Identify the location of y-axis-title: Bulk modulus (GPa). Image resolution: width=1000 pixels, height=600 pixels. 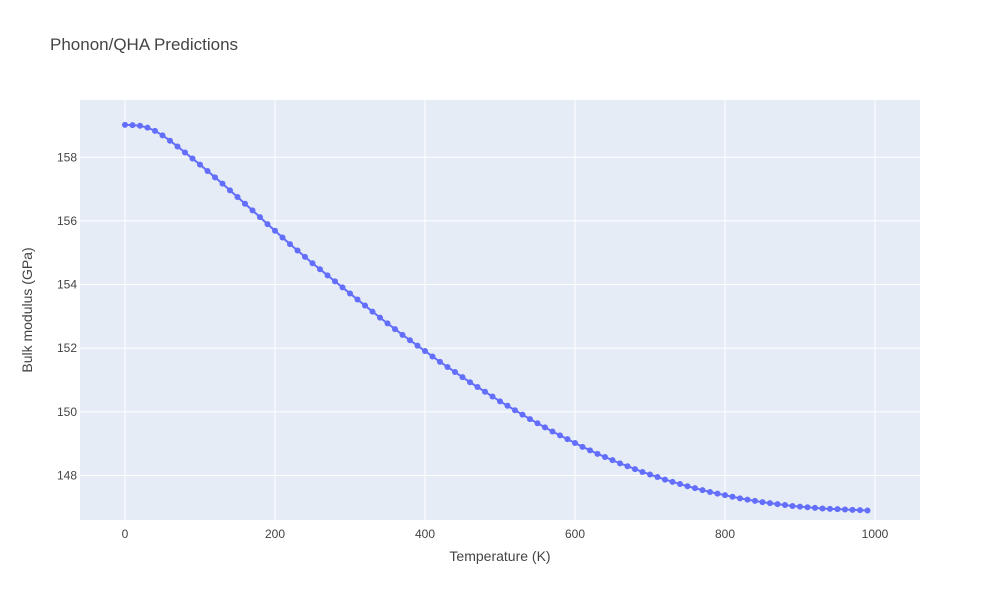
(27, 309).